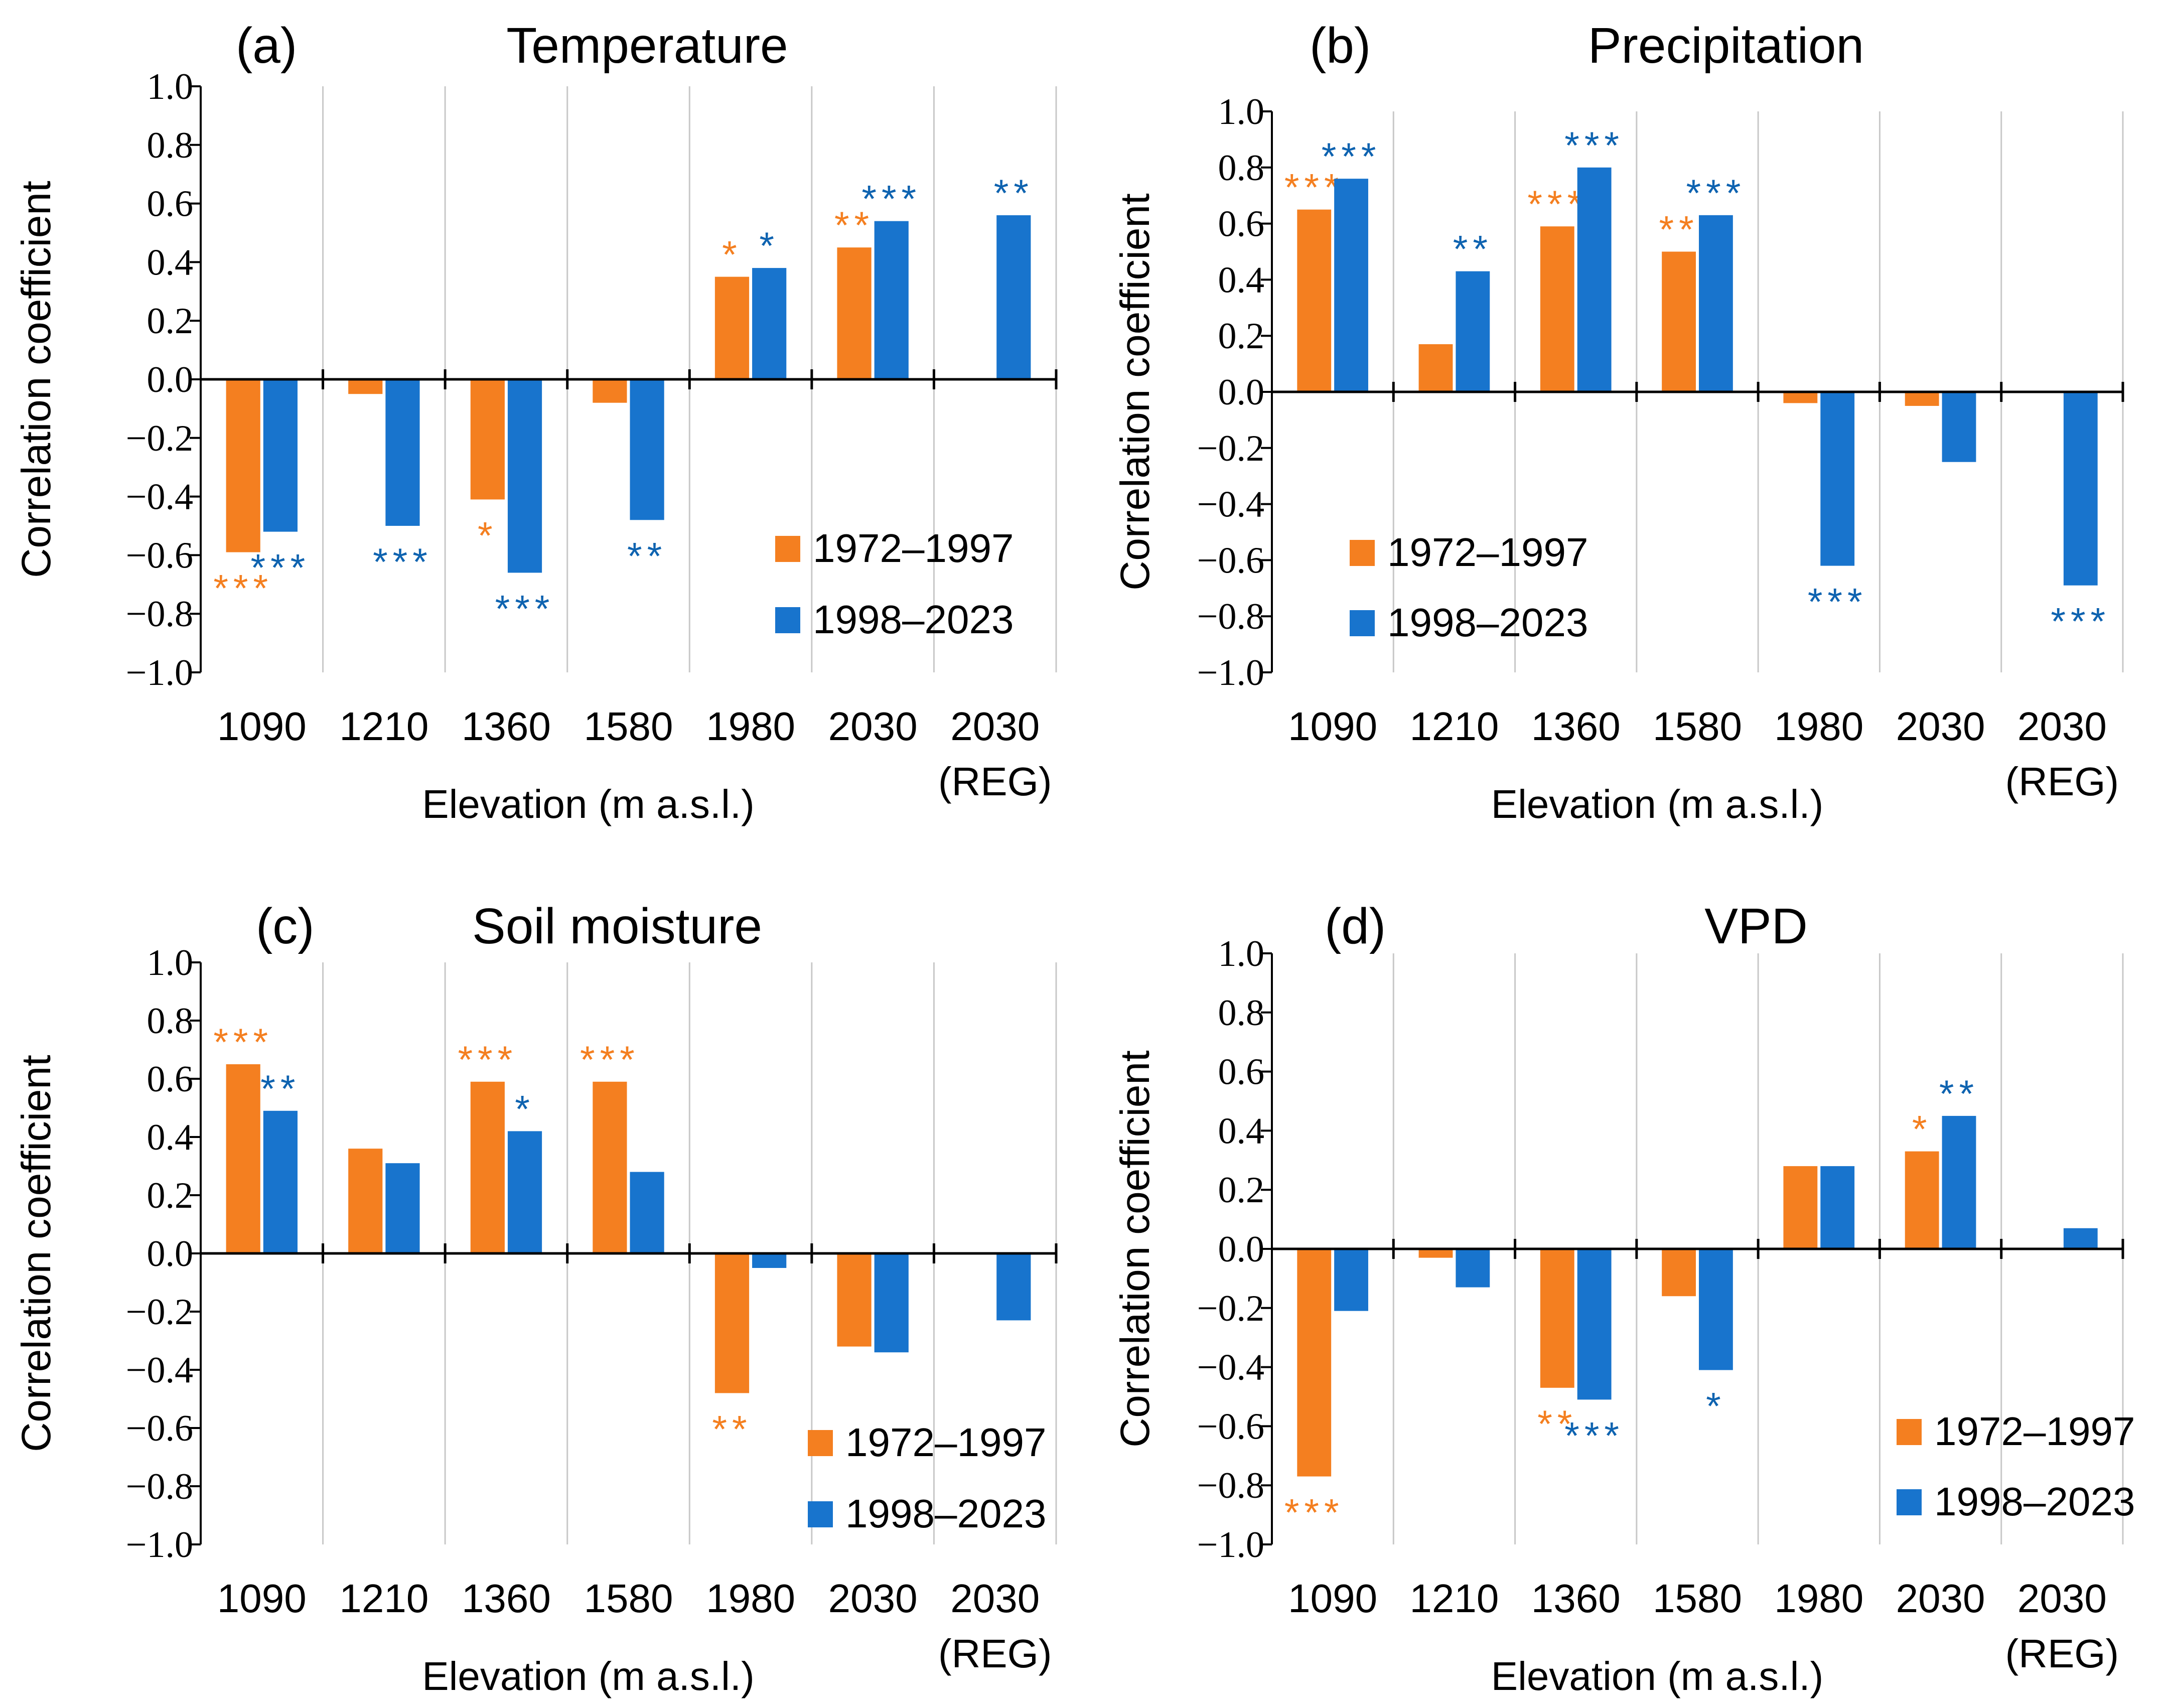 Image resolution: width=2168 pixels, height=1708 pixels. Describe the element at coordinates (2034, 1431) in the screenshot. I see `legend-label: 1972–1997` at that location.